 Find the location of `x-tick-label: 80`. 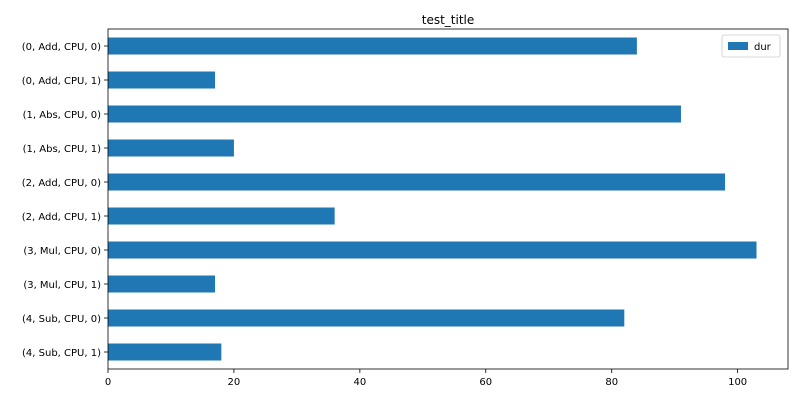

x-tick-label: 80 is located at coordinates (611, 382).